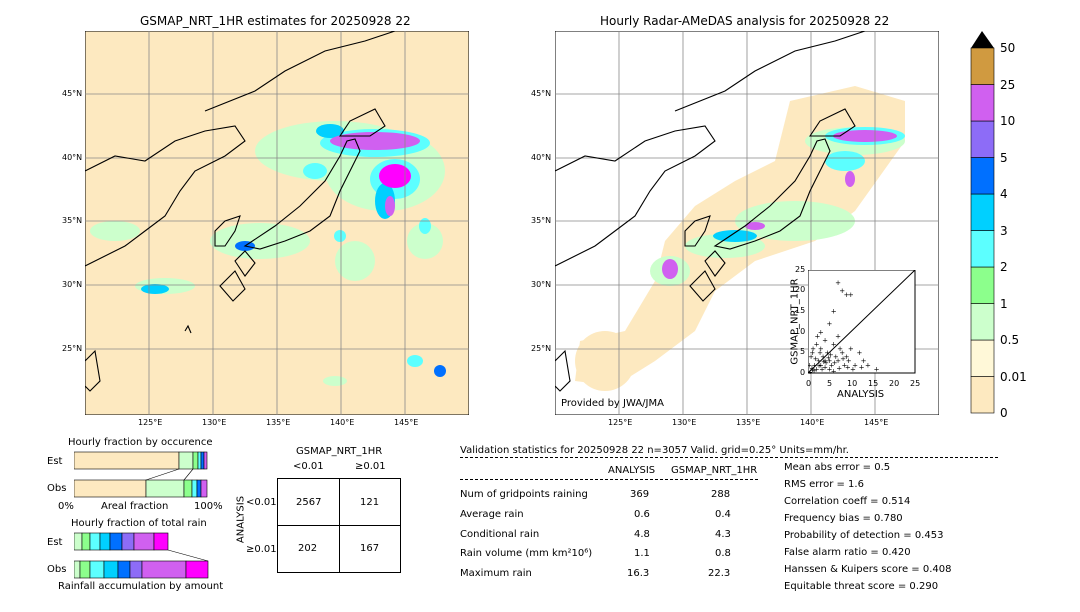 This screenshot has width=1080, height=612. I want to click on frac-occ-x-left: 0%, so click(66, 506).